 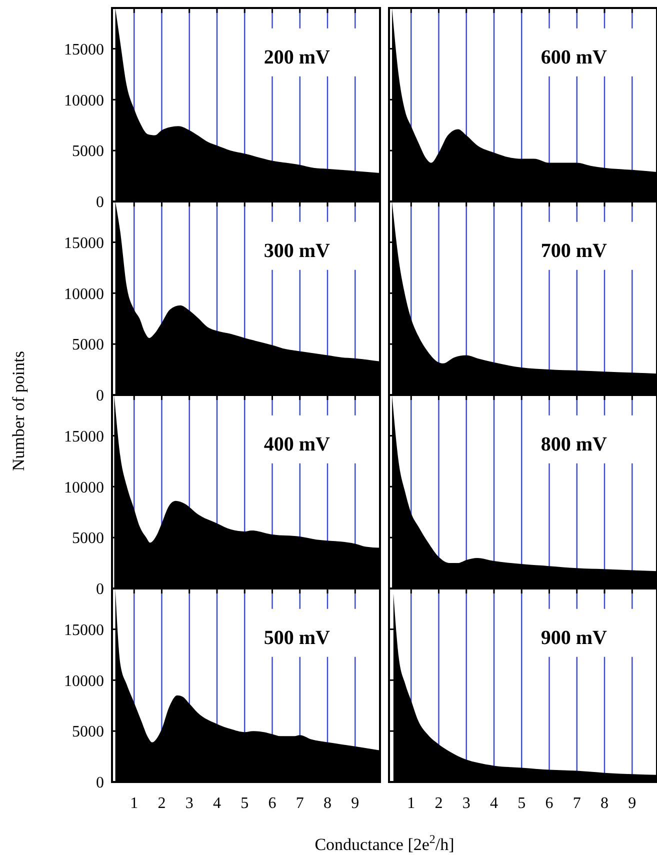 I want to click on text: 300 mV, so click(x=297, y=251).